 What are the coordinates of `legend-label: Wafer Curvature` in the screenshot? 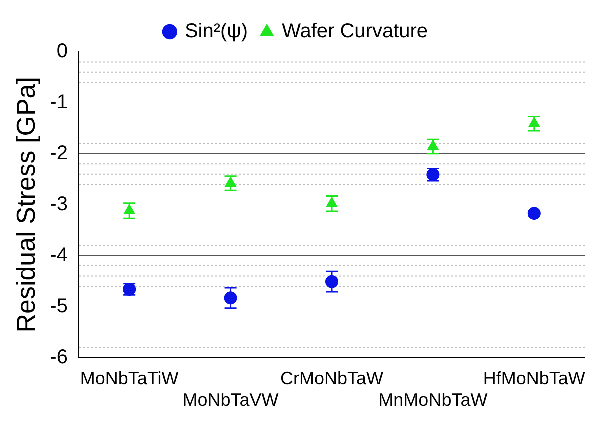 It's located at (355, 31).